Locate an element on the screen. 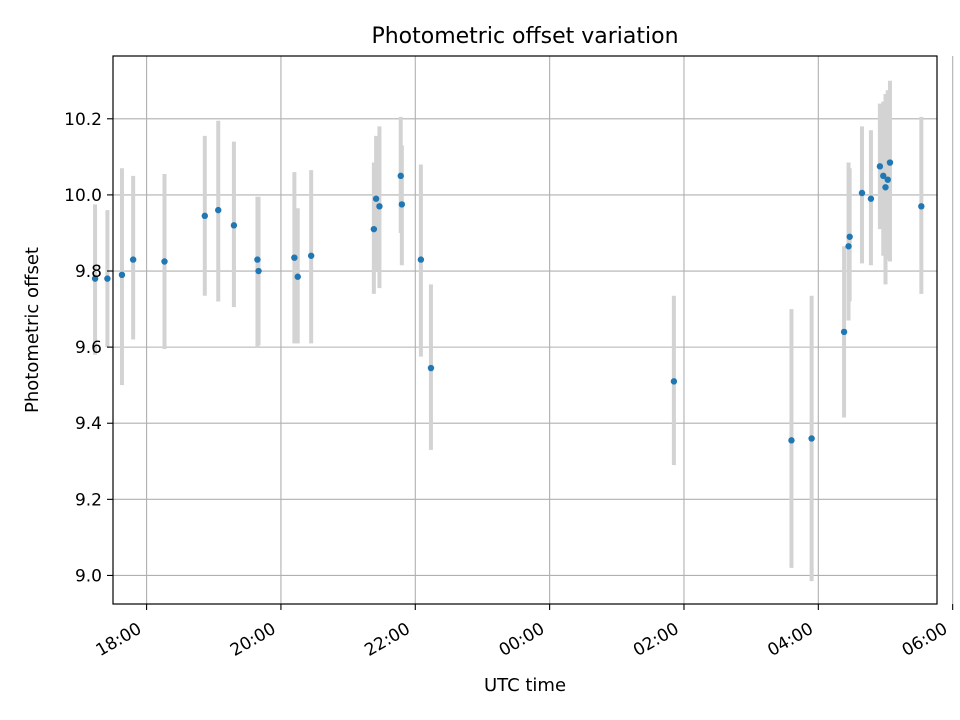 The image size is (960, 720). y-tick-label: 10.2 is located at coordinates (83, 120).